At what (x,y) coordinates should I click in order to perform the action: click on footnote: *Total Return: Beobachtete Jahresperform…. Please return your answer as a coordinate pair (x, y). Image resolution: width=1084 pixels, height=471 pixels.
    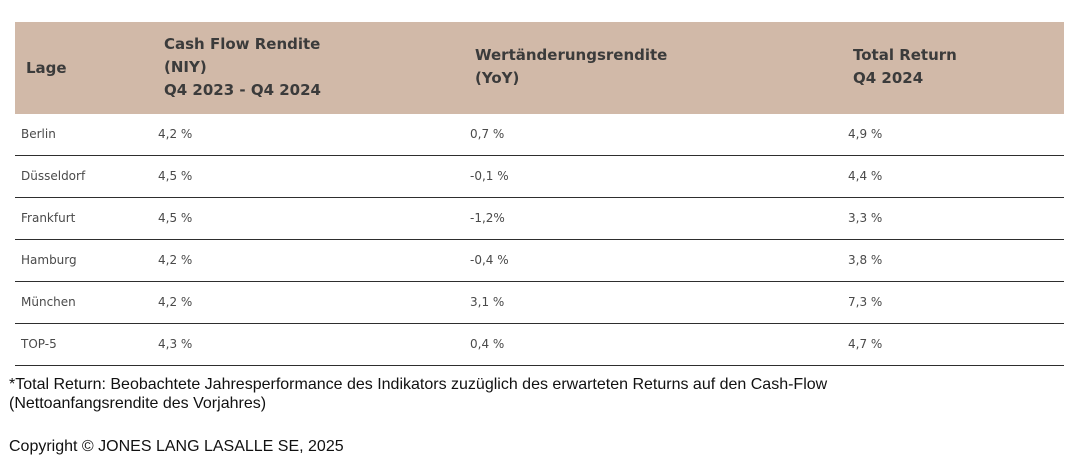
    Looking at the image, I should click on (539, 394).